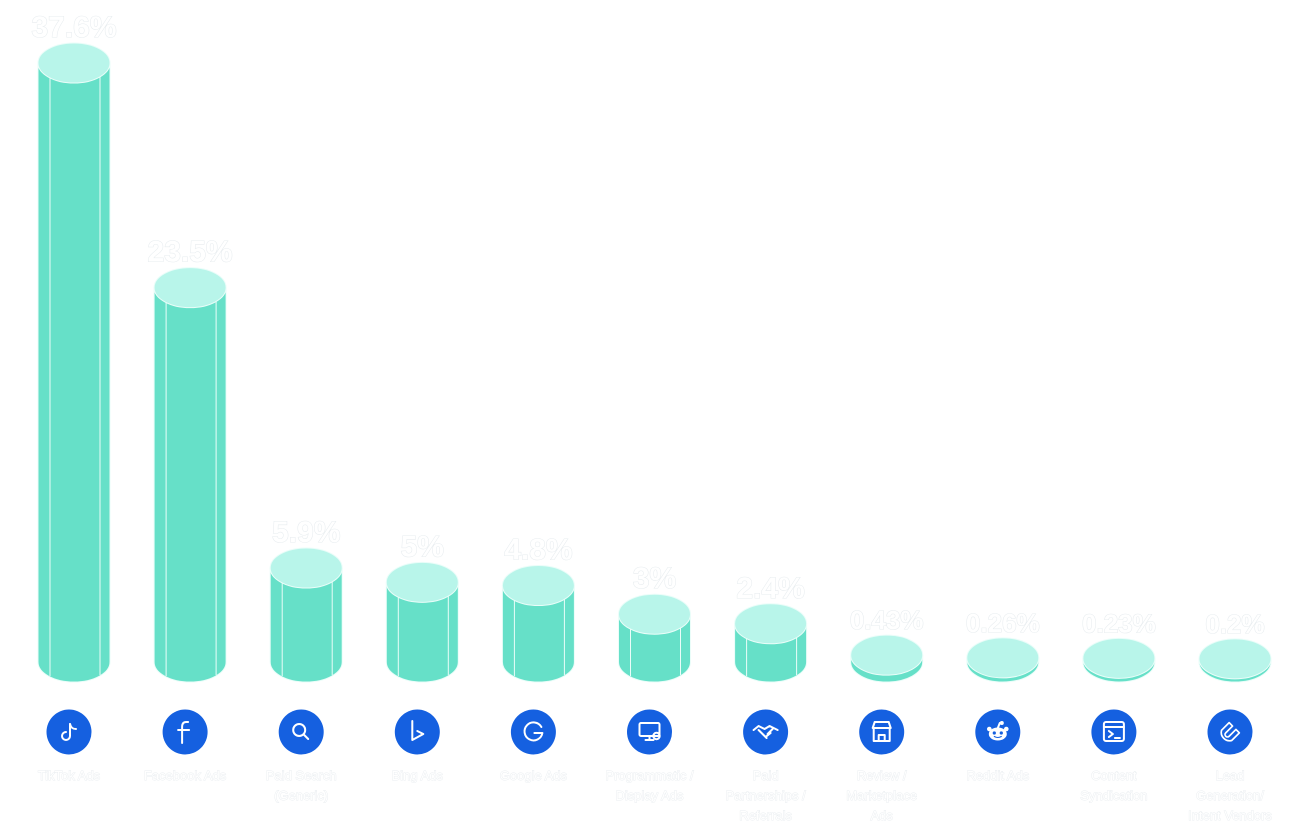 The image size is (1308, 828). I want to click on bar-reddit-ads, so click(1003, 660).